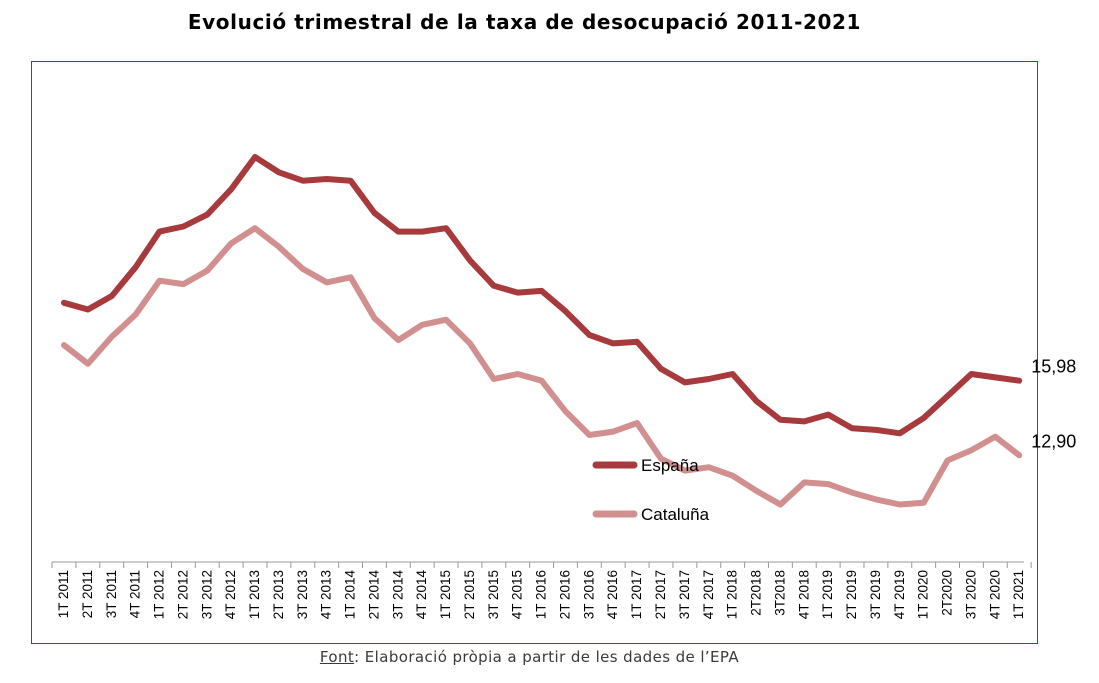 The width and height of the screenshot is (1099, 683). What do you see at coordinates (182, 594) in the screenshot?
I see `x-tick-label: 2T 2012` at bounding box center [182, 594].